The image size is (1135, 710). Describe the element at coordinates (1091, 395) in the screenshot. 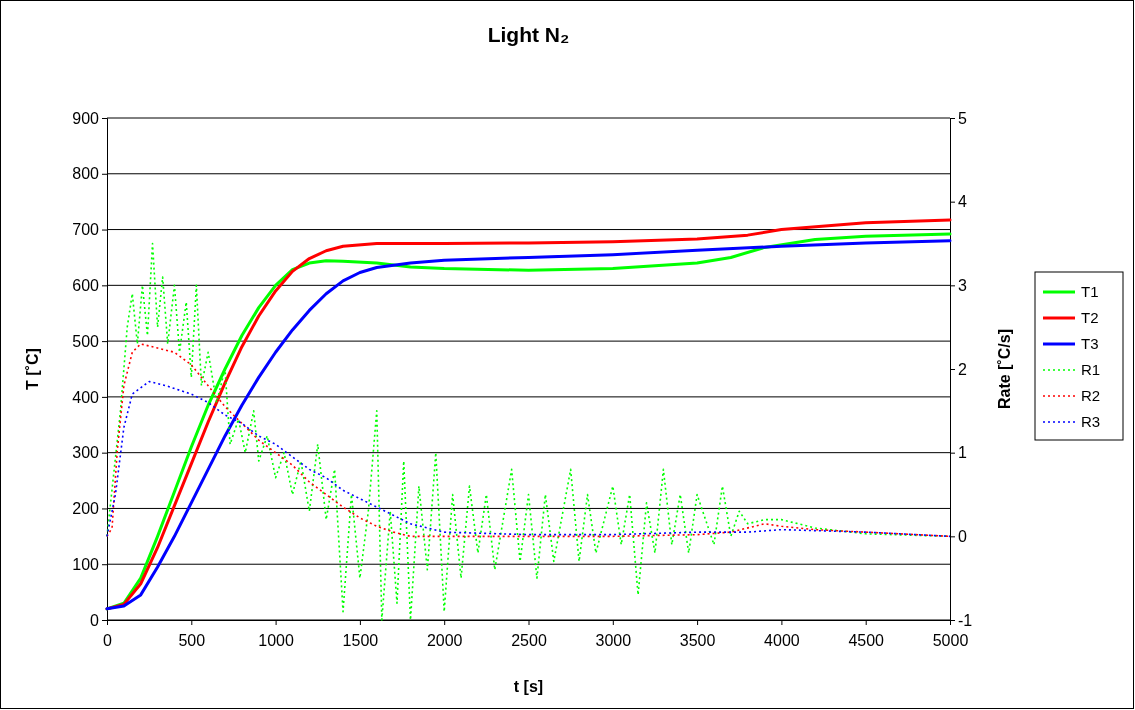

I see `legend-label: R2` at that location.